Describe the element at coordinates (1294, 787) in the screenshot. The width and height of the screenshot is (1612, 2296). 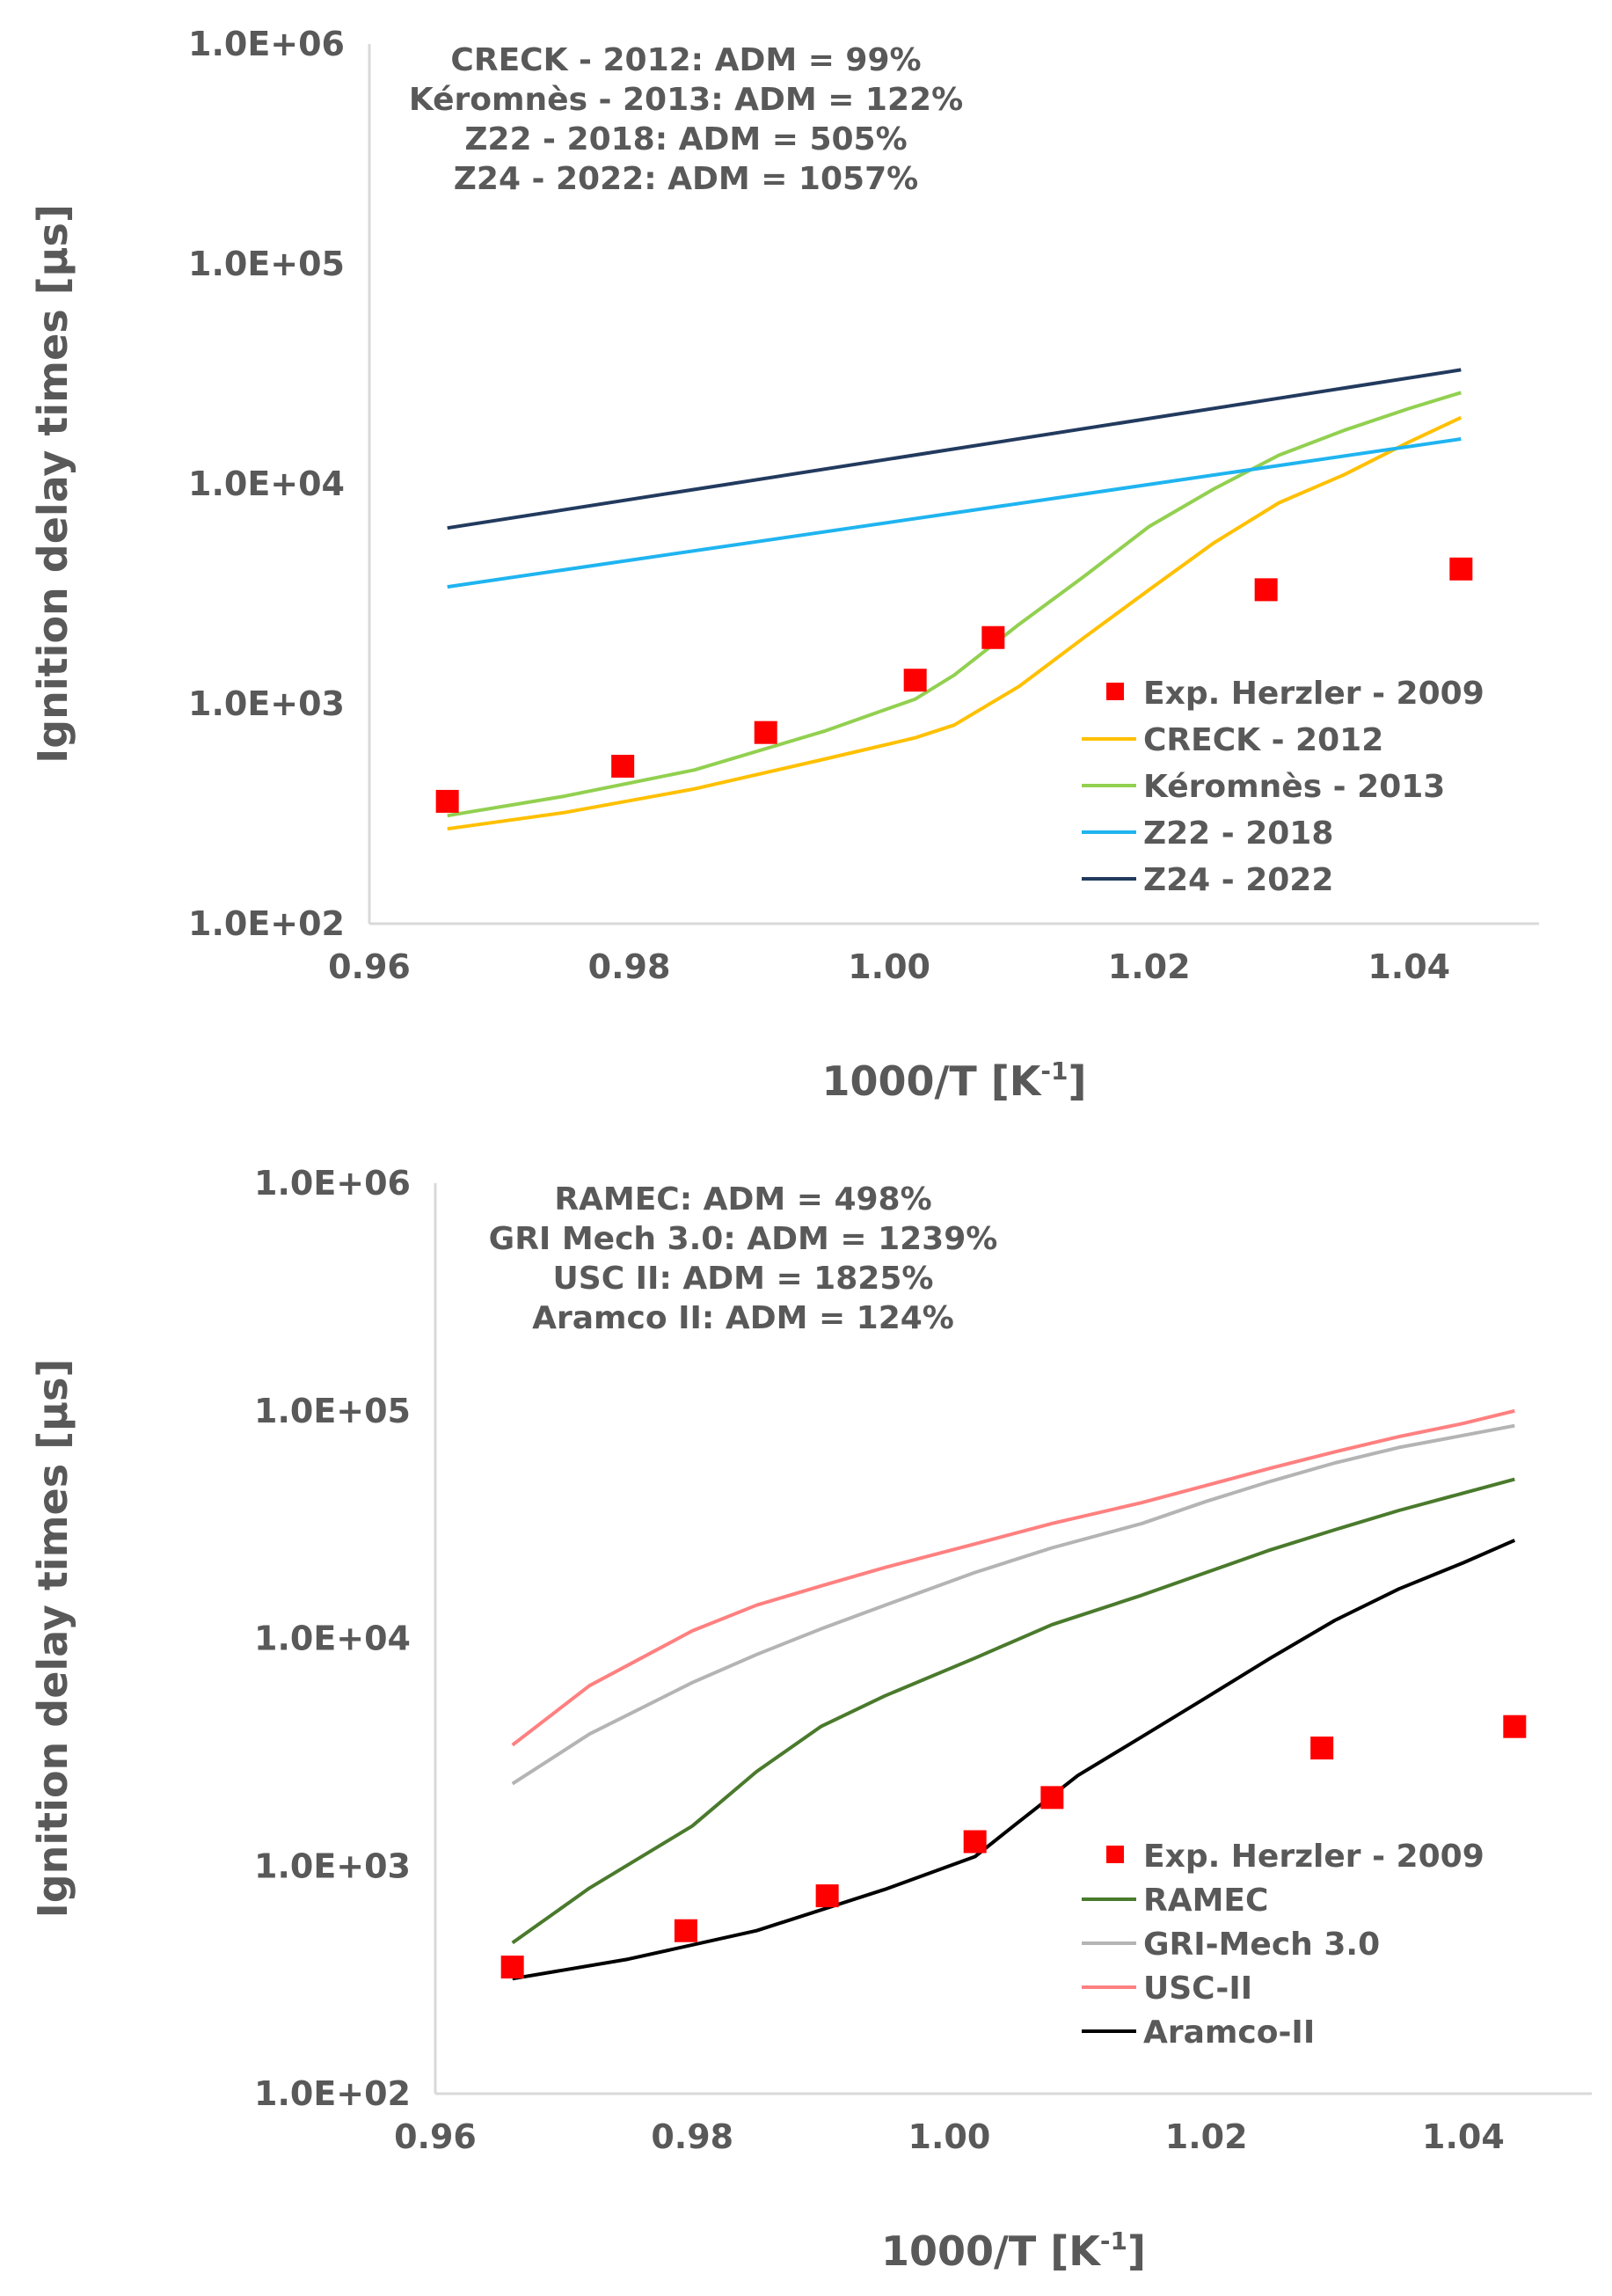
I see `legend-label: Kéromnès - 2013` at that location.